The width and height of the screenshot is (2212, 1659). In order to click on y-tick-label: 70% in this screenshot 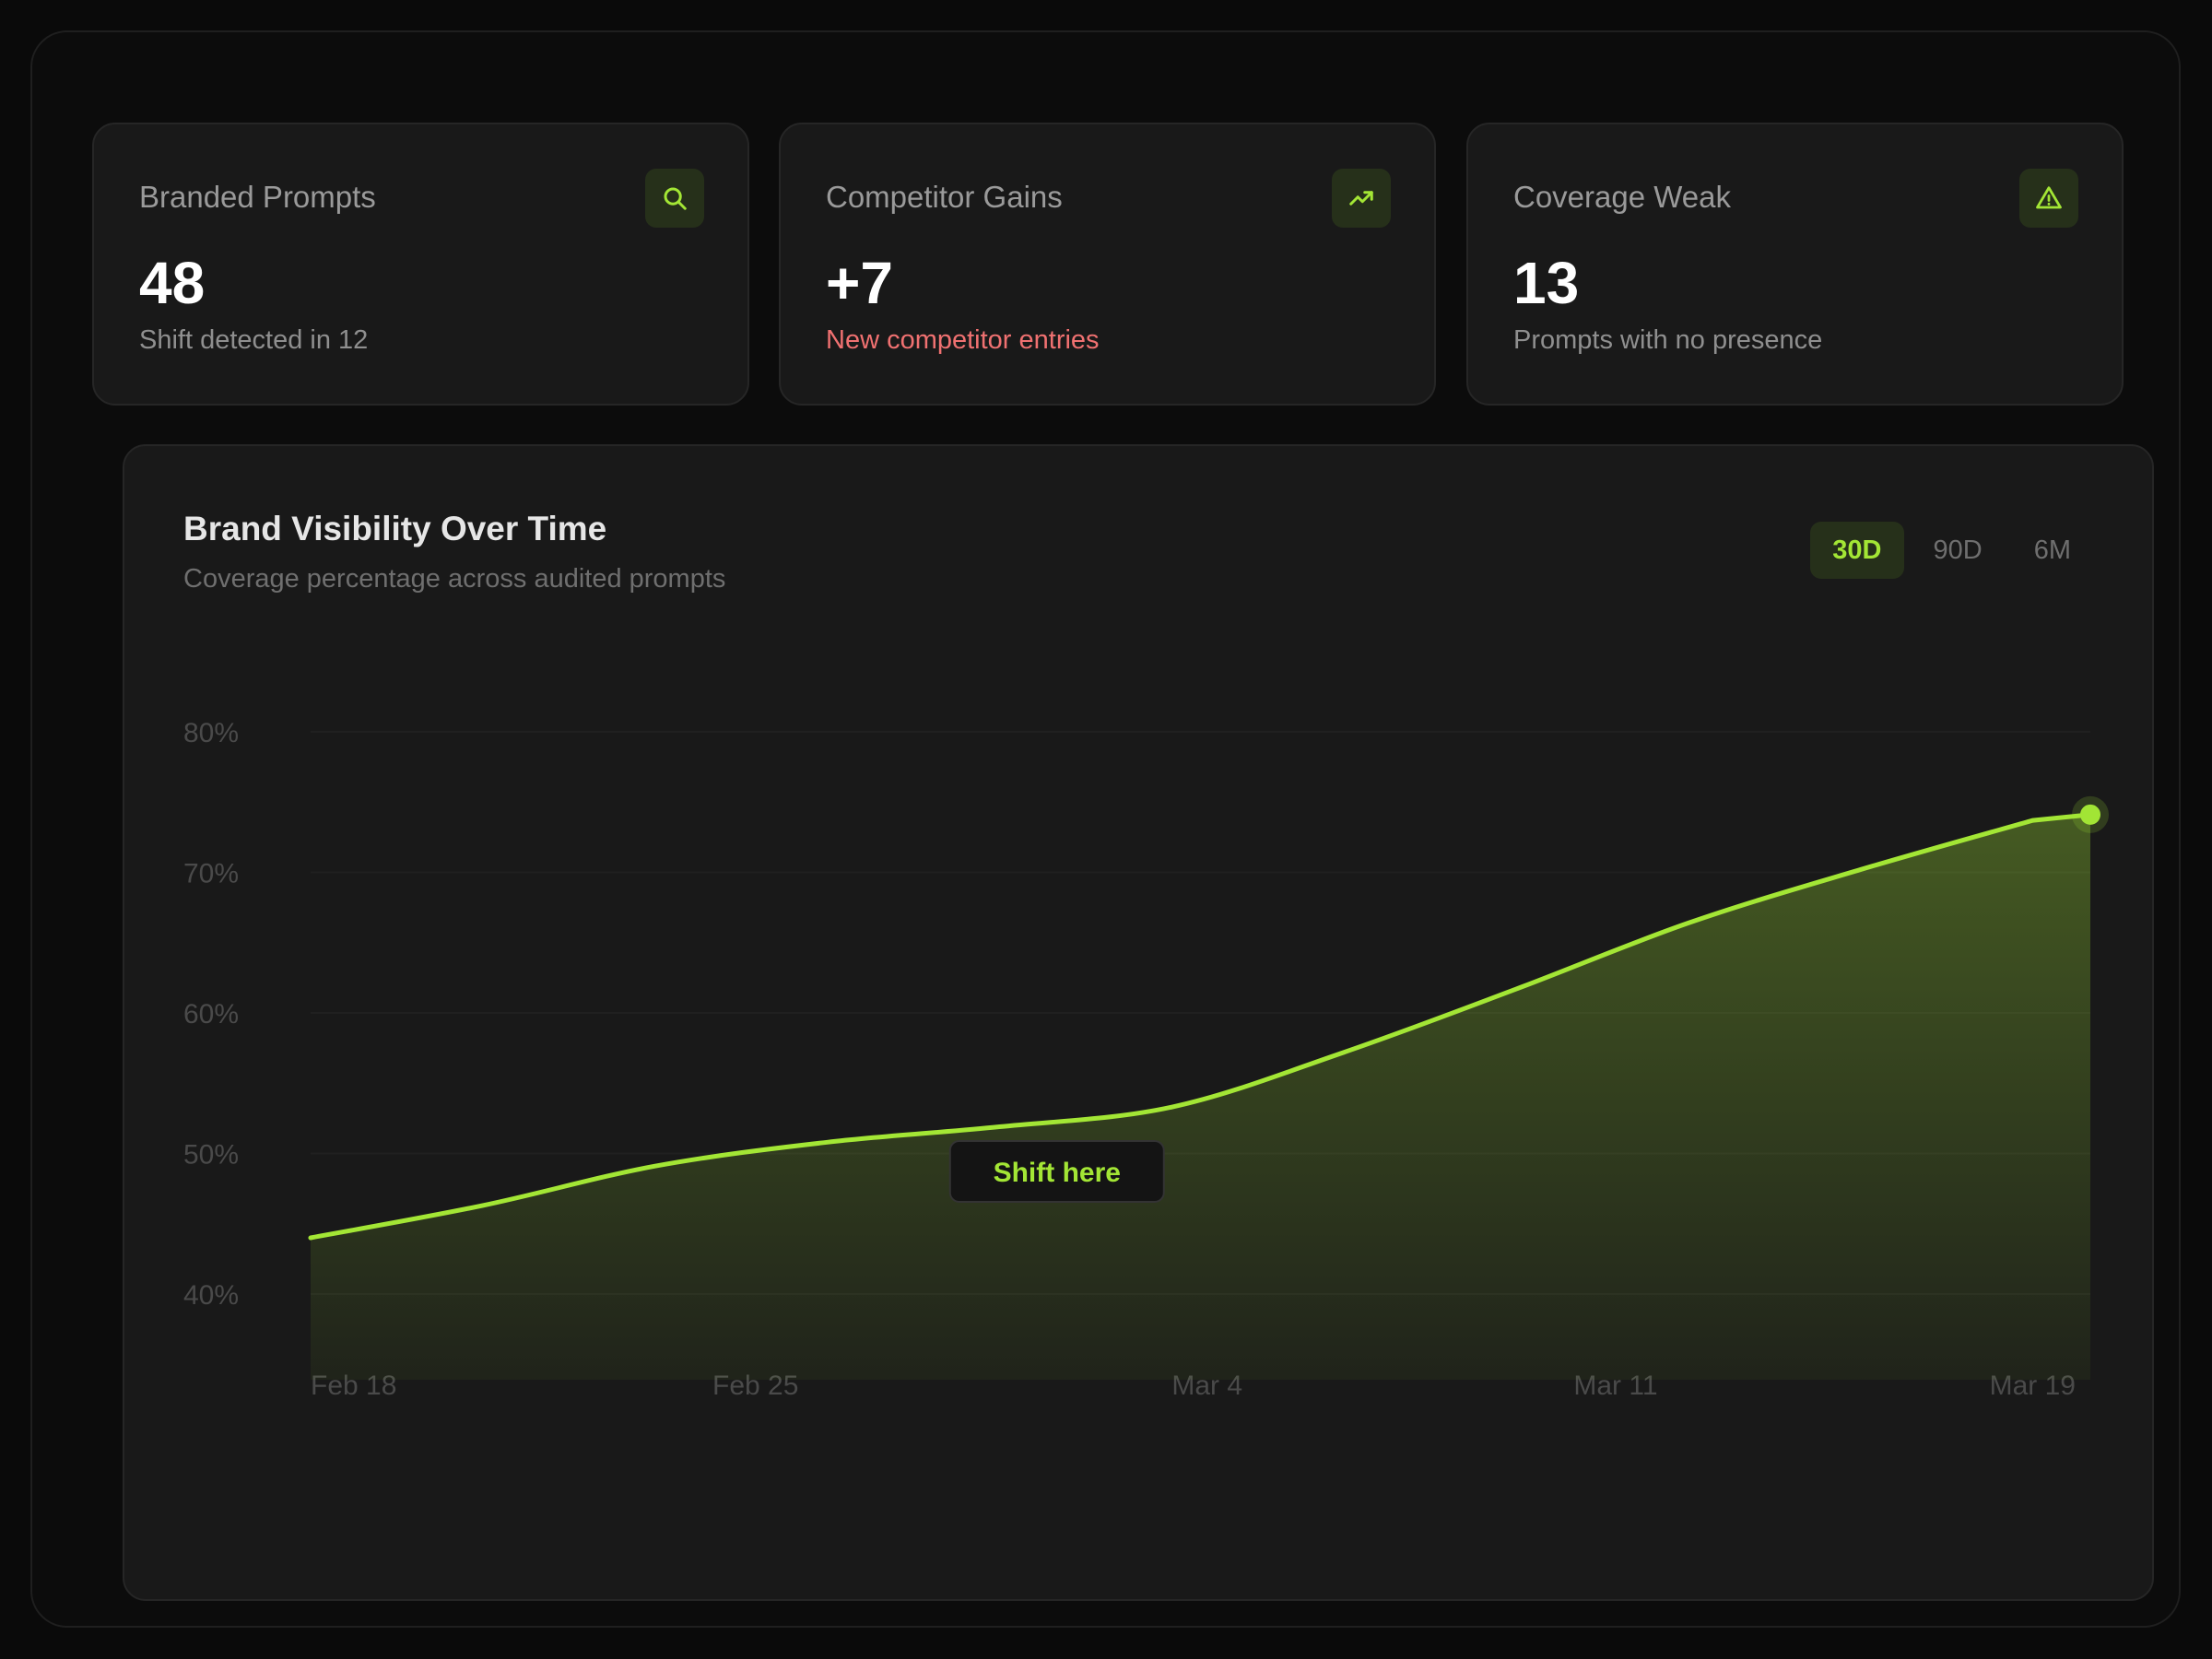, I will do `click(211, 874)`.